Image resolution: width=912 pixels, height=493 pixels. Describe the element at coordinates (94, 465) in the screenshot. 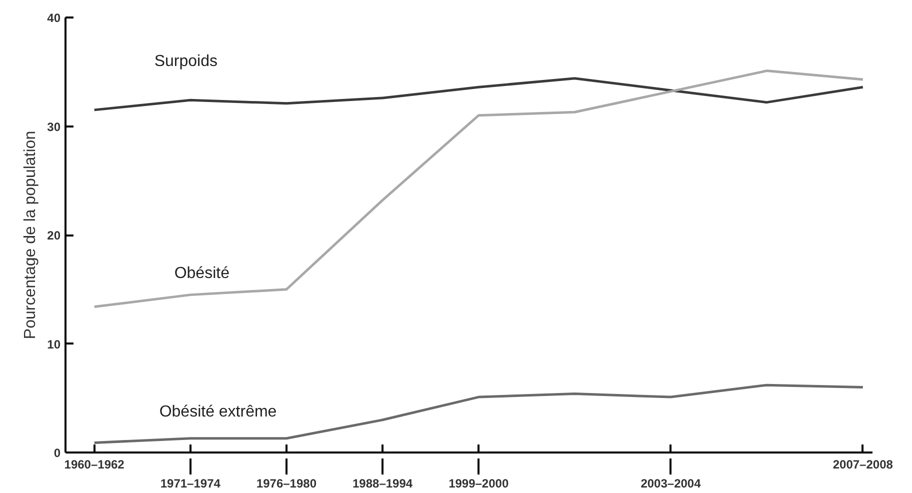

I see `x-tick-label: 1960–1962` at that location.